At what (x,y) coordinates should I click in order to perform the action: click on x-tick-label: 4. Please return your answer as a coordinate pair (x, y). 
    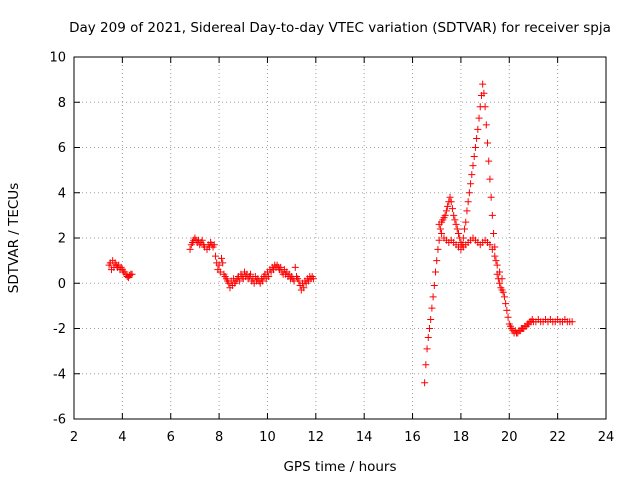
    Looking at the image, I should click on (122, 437).